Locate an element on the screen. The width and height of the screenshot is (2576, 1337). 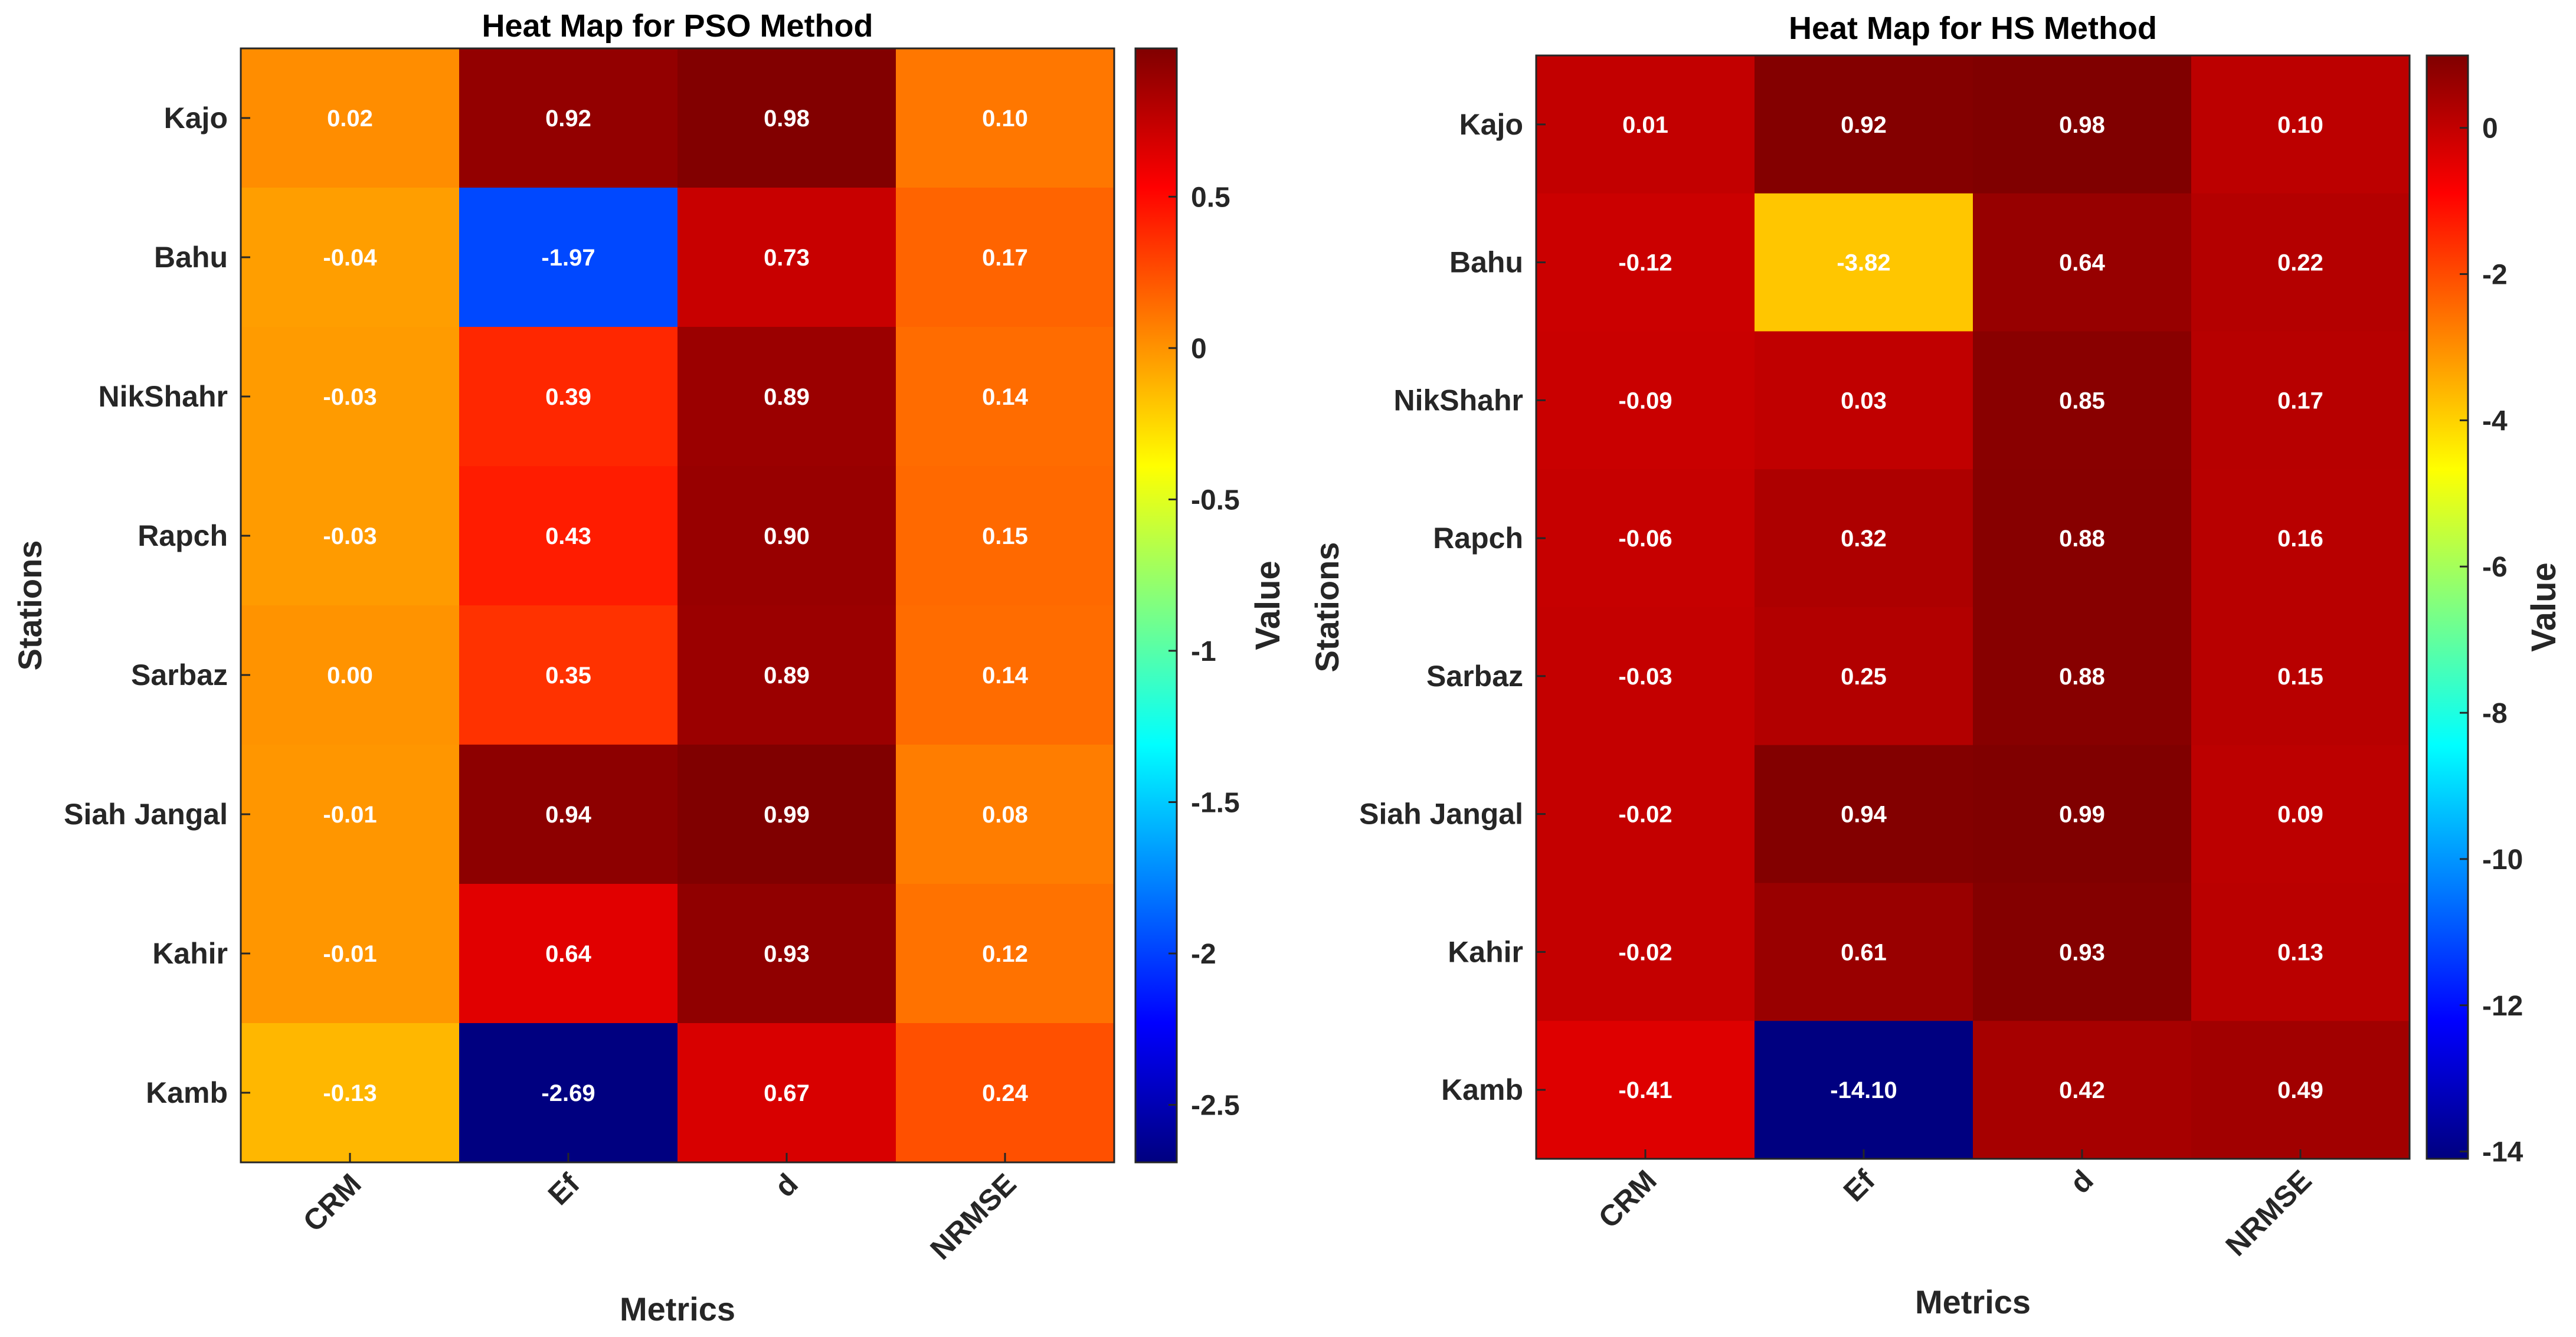
cell-value-label: 0.61 is located at coordinates (1864, 952).